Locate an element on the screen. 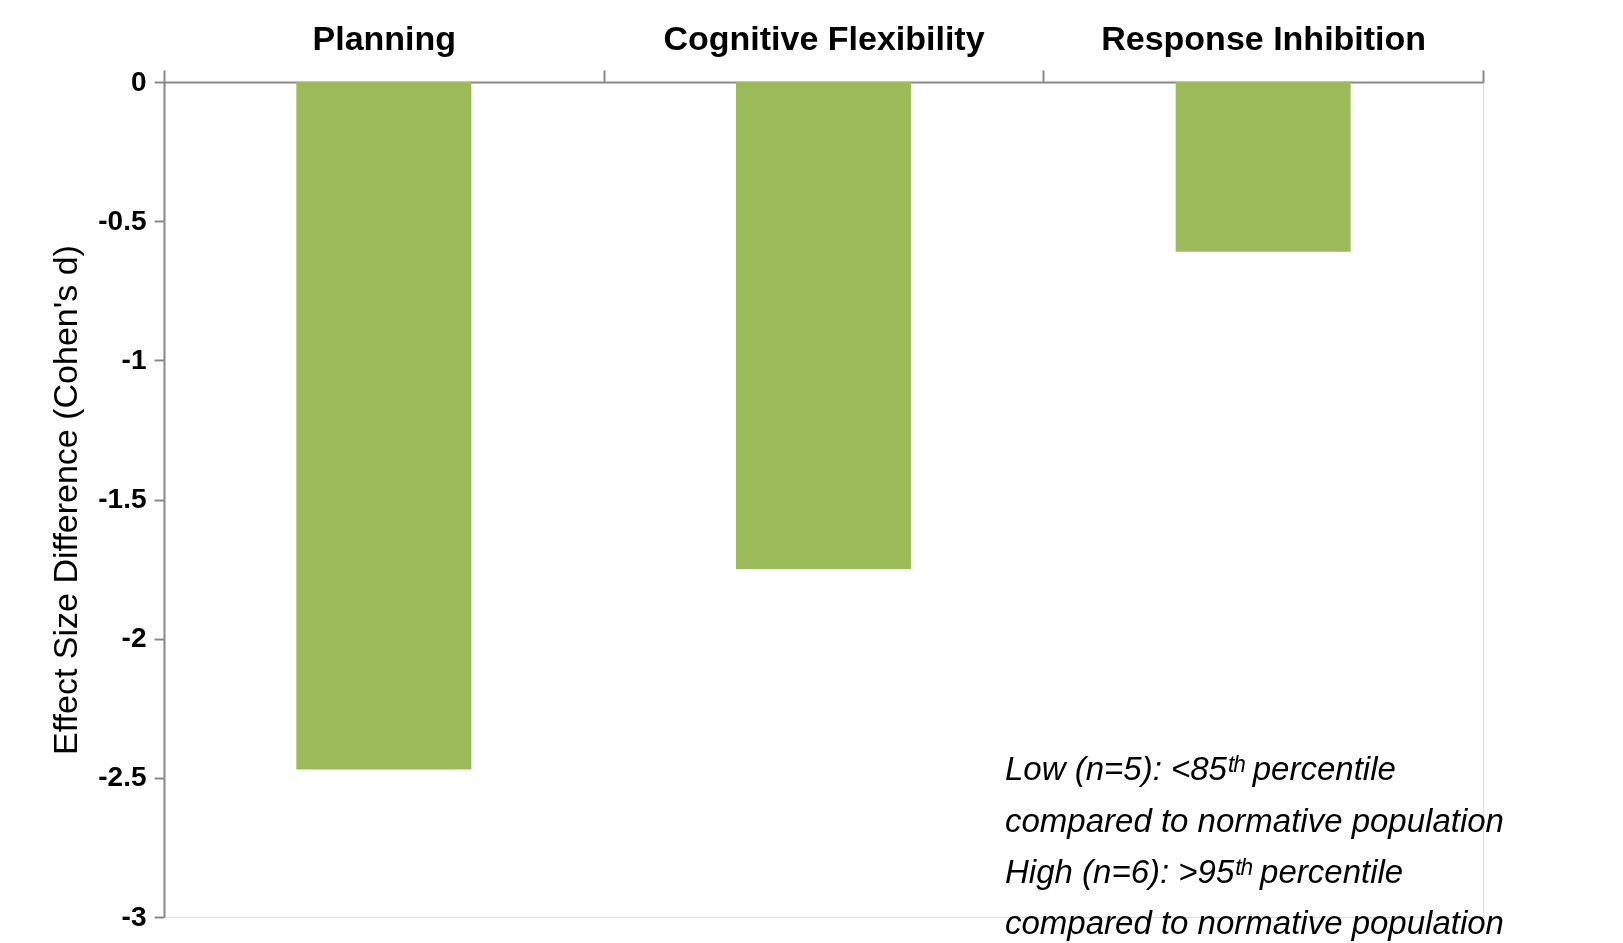  x-tick-label: Planning is located at coordinates (384, 37).